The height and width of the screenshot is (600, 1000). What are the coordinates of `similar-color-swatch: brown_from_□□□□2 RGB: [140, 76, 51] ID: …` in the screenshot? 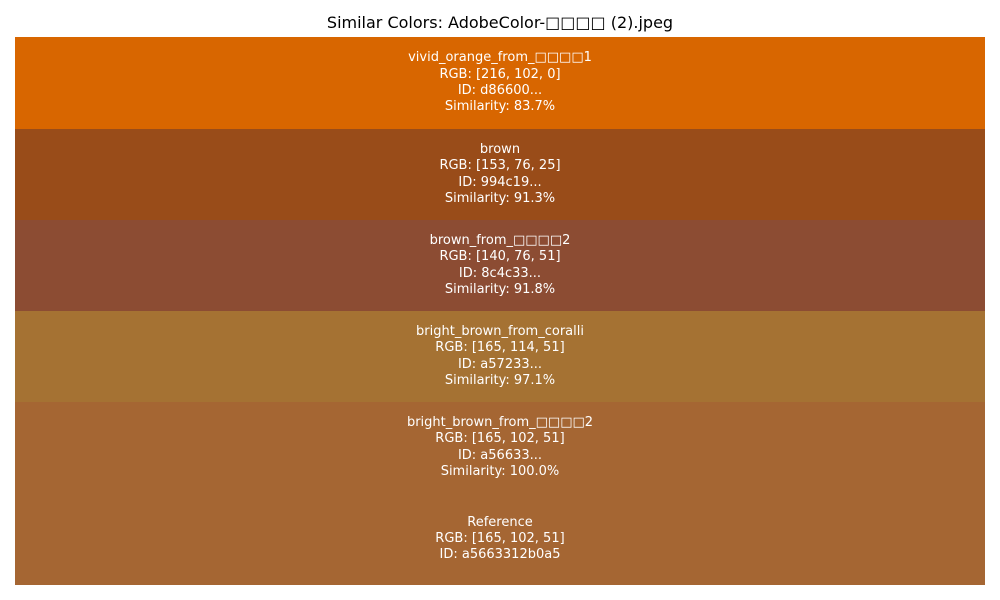 It's located at (500, 265).